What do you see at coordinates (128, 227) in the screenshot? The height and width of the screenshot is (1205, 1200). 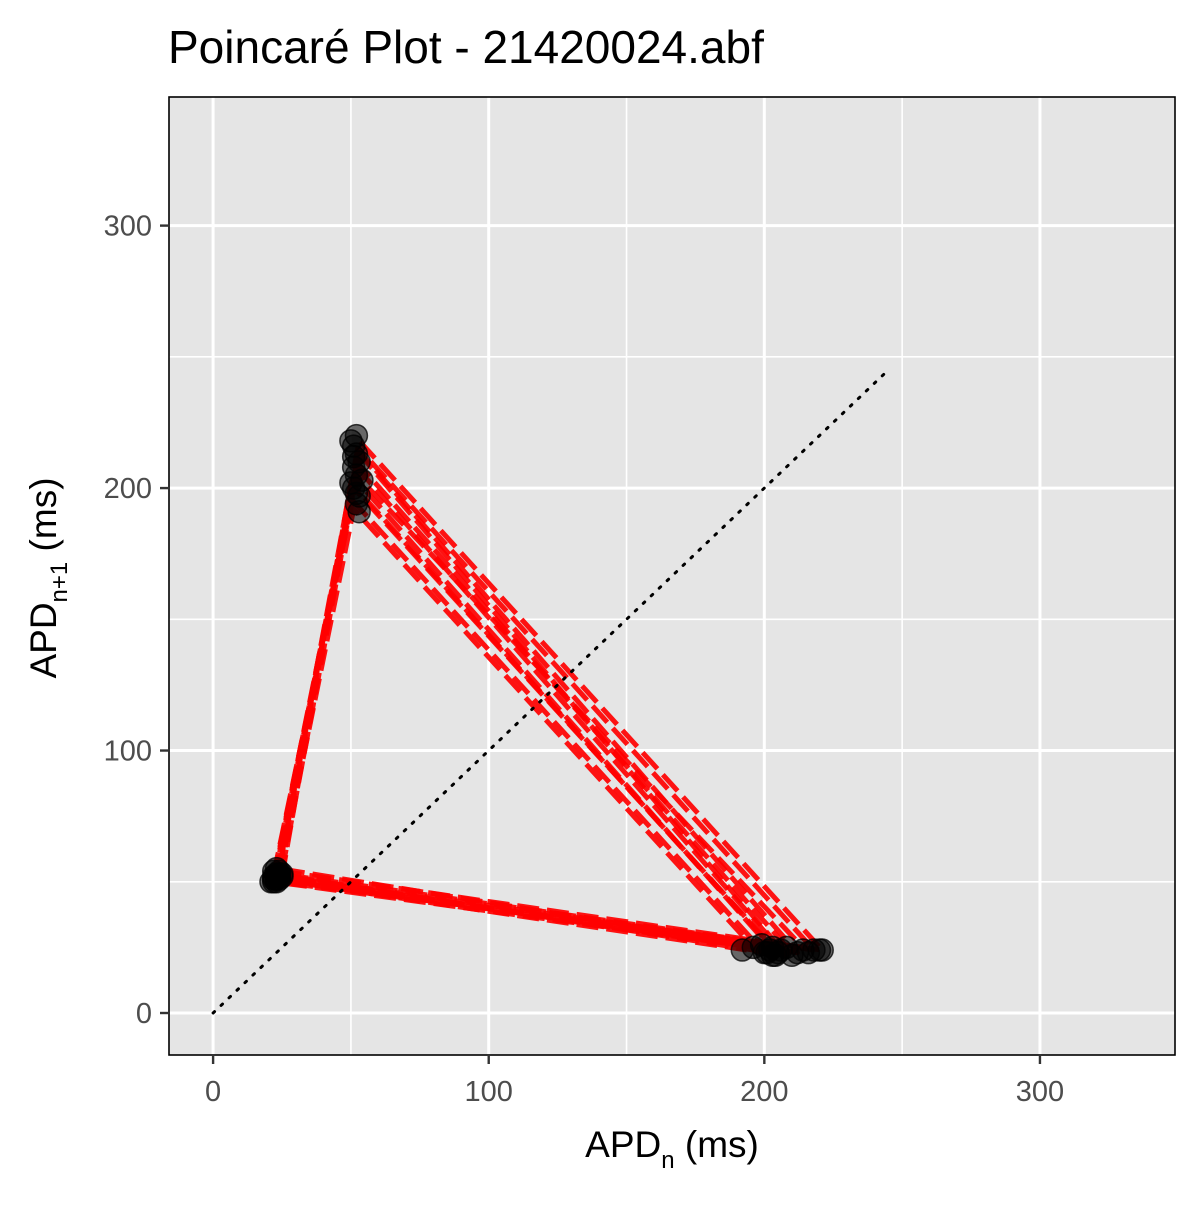 I see `y-tick-label: 300` at bounding box center [128, 227].